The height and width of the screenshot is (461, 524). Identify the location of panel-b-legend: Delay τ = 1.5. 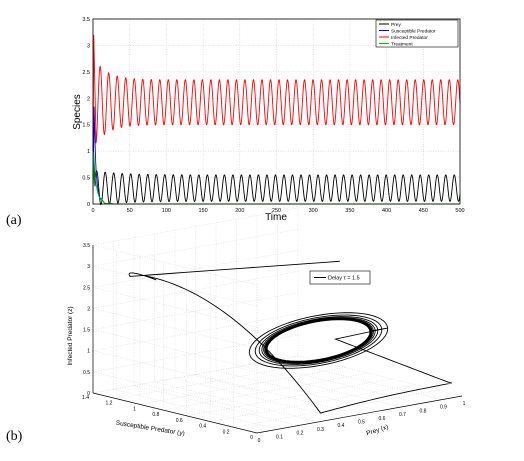
(340, 277).